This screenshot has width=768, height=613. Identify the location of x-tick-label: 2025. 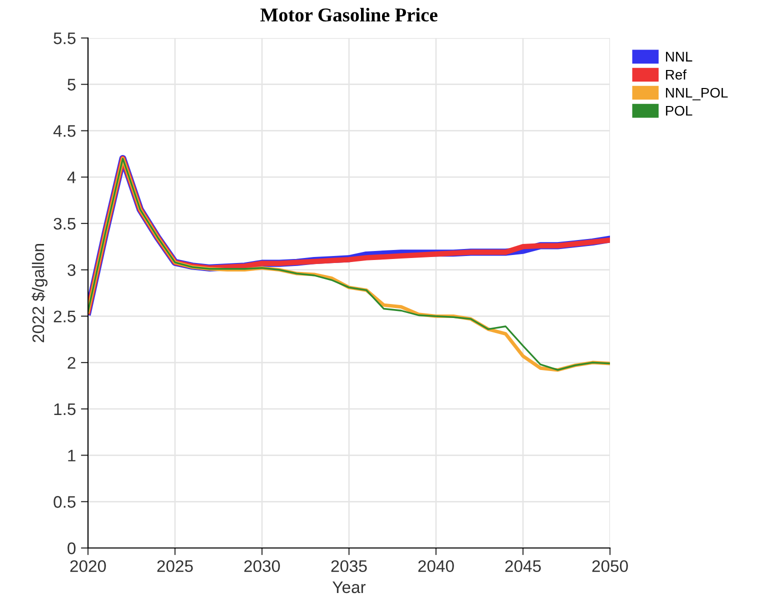
(175, 566).